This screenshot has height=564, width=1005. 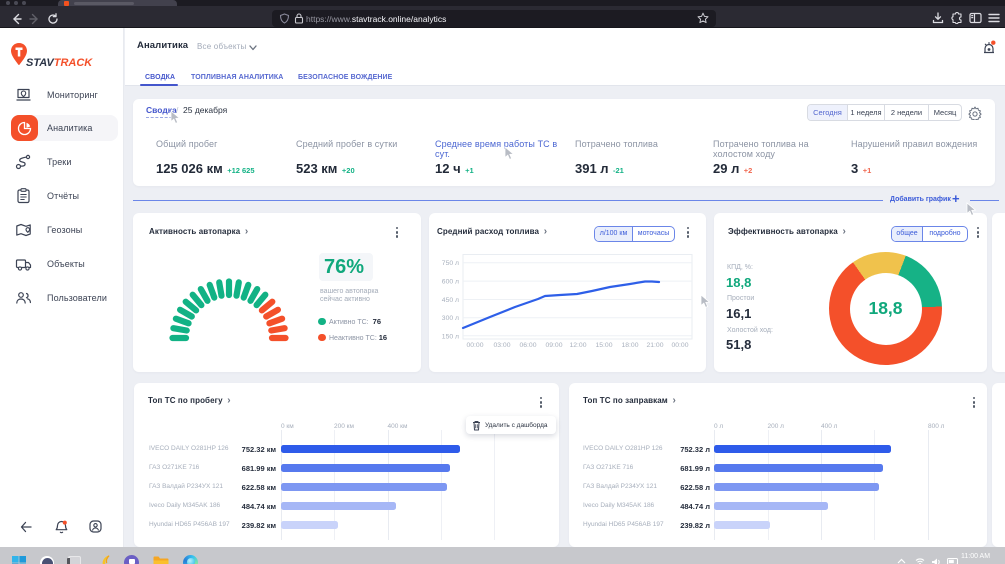 What do you see at coordinates (577, 345) in the screenshot?
I see `svg-text: 12:00` at bounding box center [577, 345].